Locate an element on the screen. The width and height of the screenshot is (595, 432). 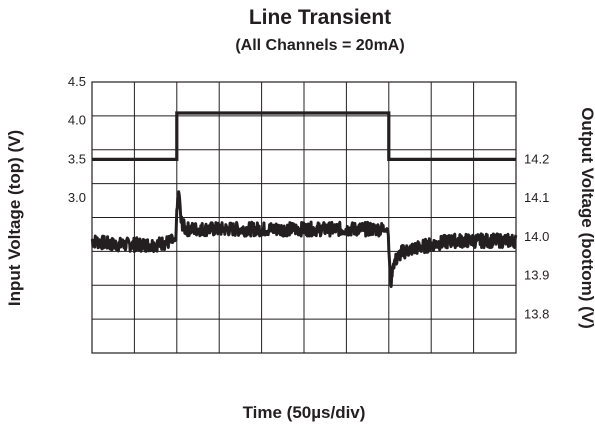
right-axis-label: Output Voltage (bottom) (V) is located at coordinates (586, 218).